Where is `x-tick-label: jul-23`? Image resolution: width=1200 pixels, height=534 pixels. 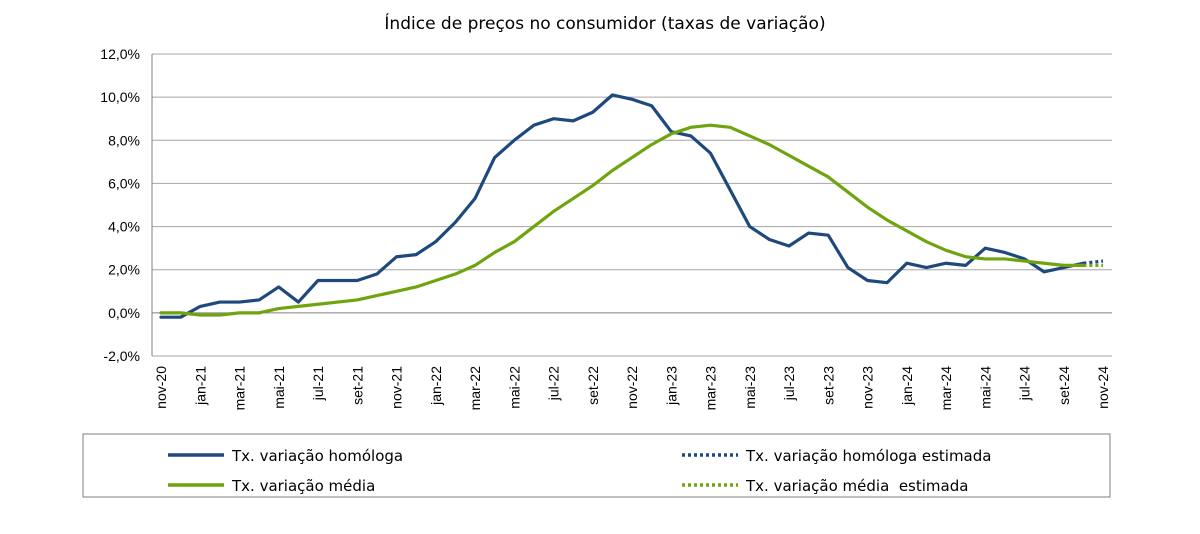 x-tick-label: jul-23 is located at coordinates (789, 383).